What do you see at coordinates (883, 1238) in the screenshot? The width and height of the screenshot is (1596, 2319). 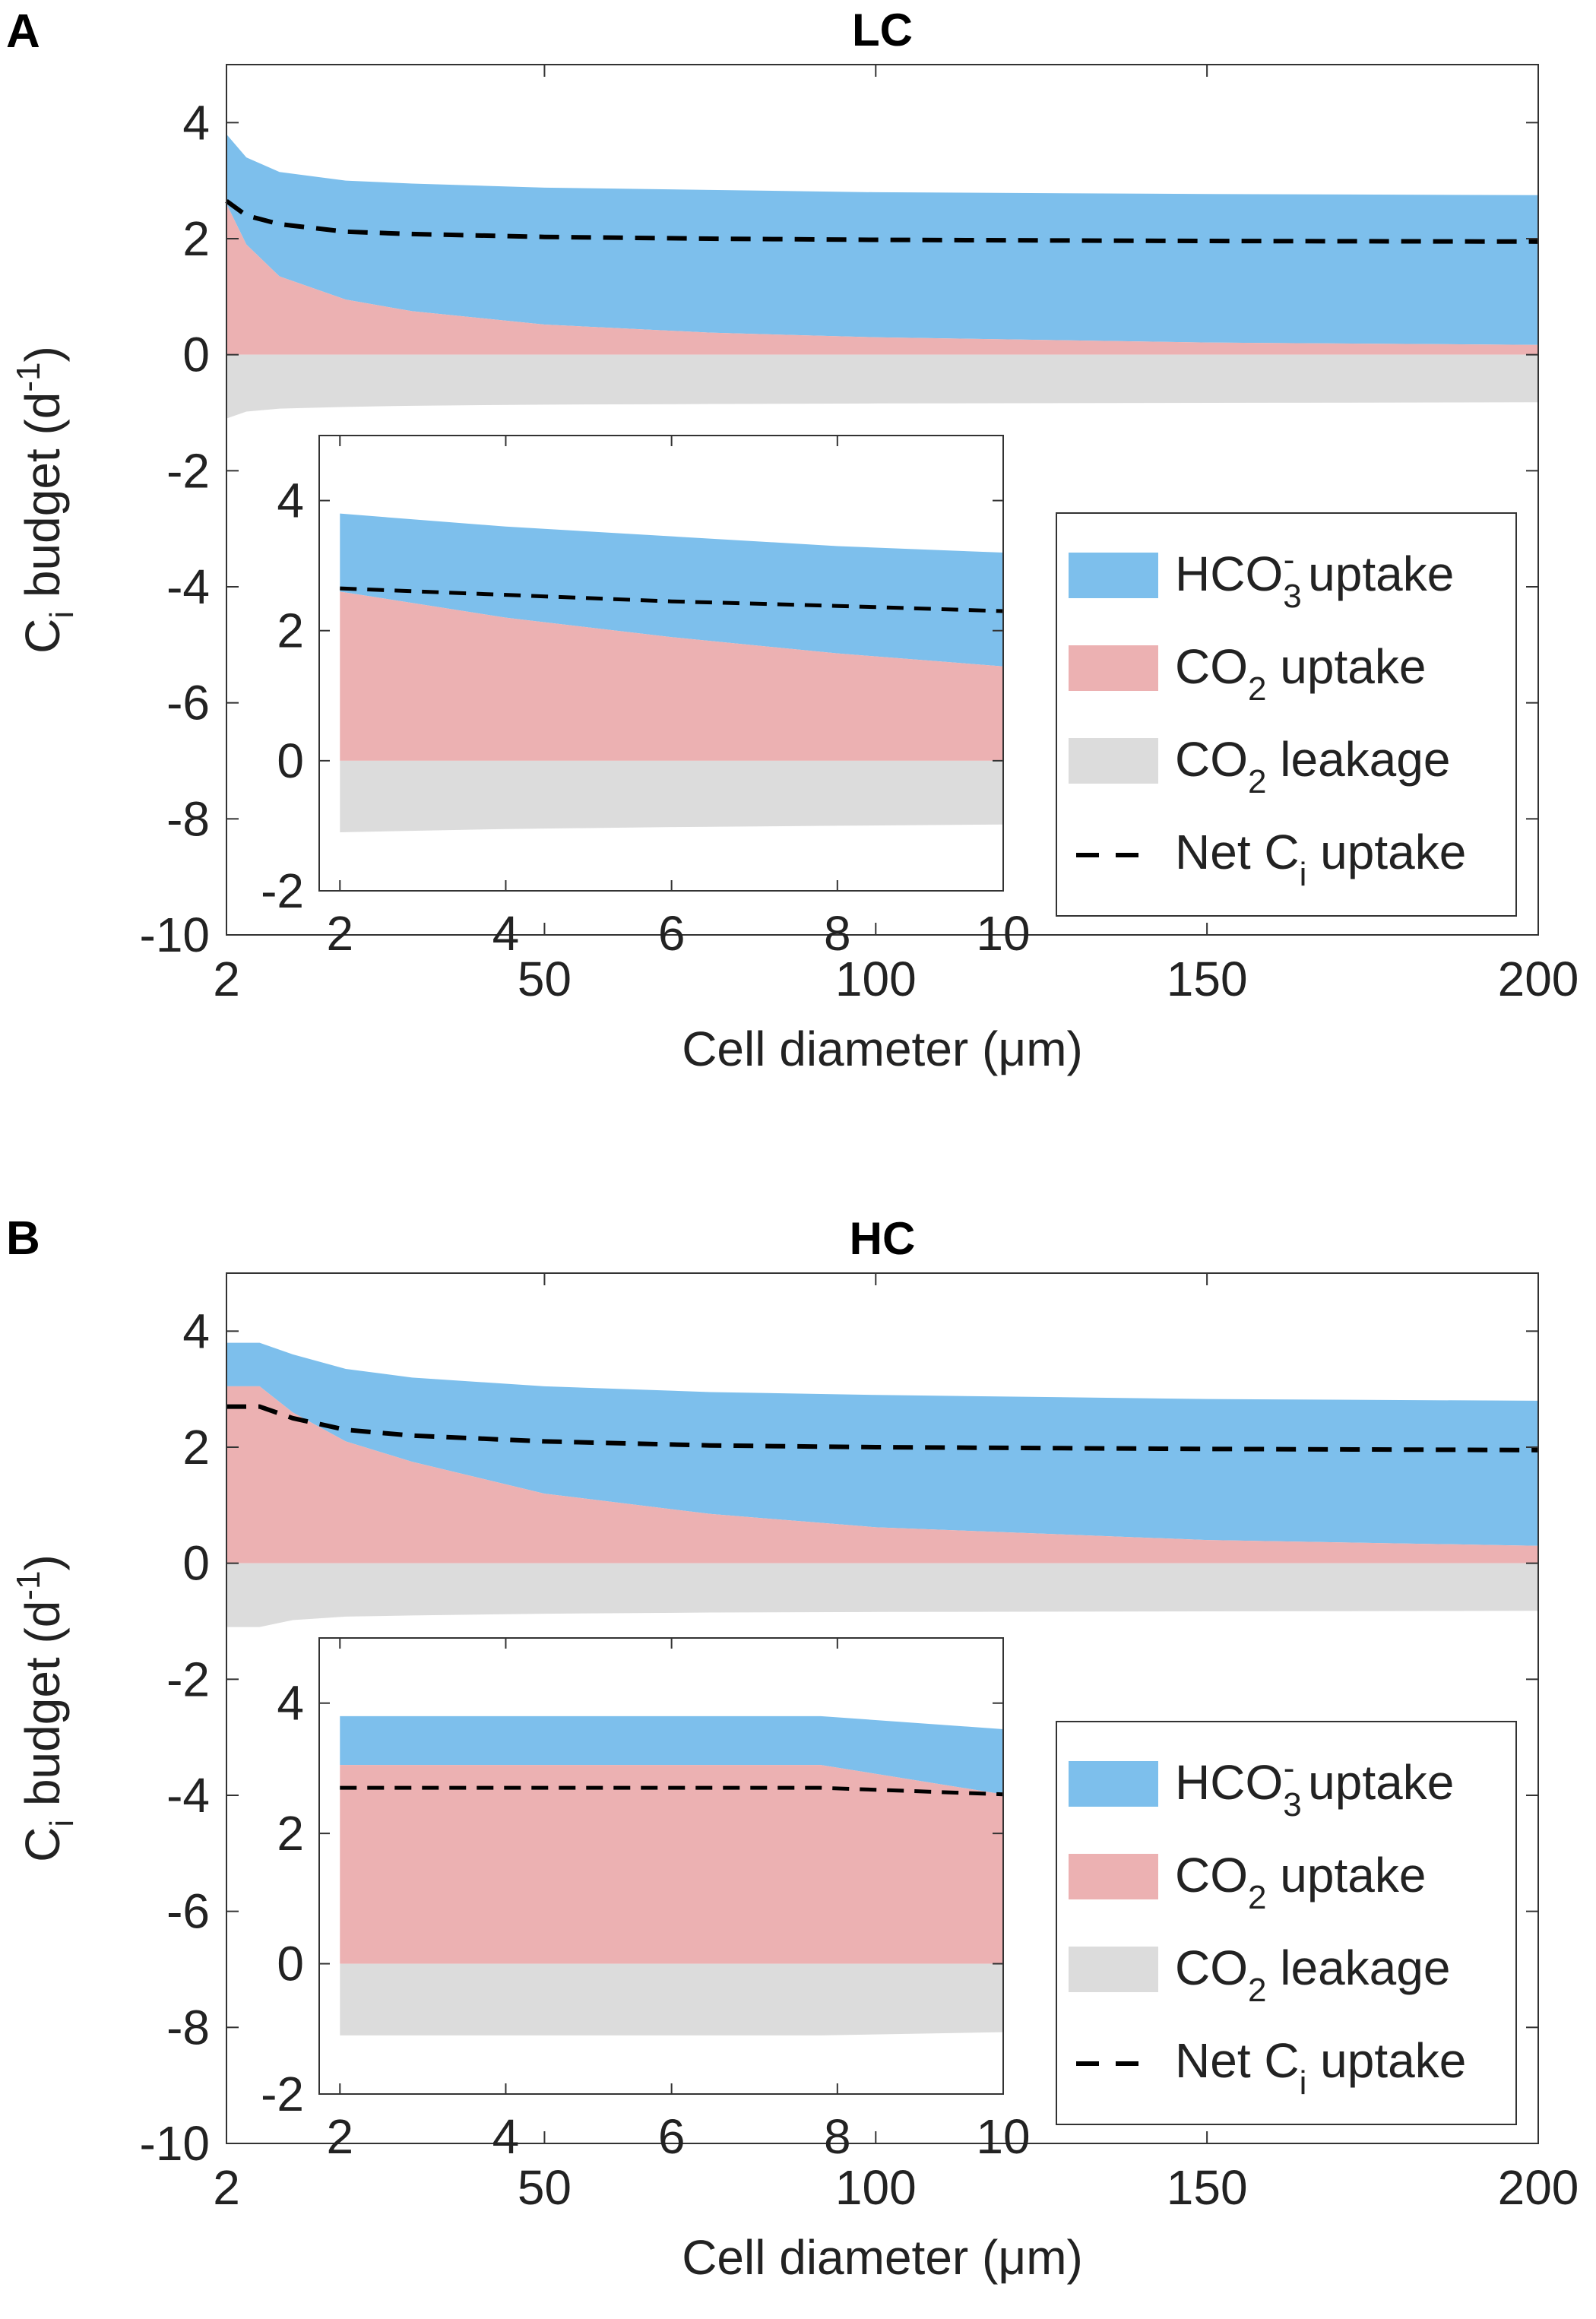 I see `chart-title: HC` at bounding box center [883, 1238].